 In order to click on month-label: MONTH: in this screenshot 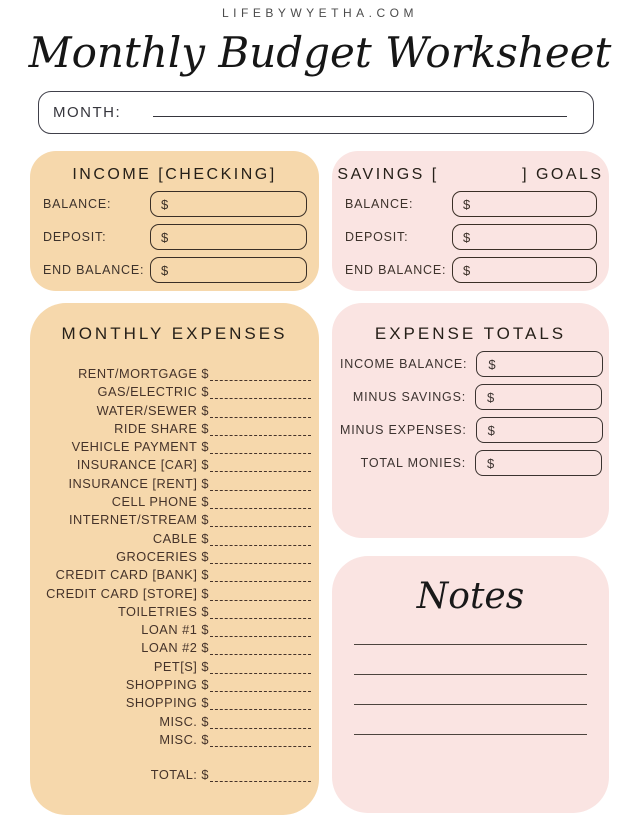, I will do `click(87, 112)`.